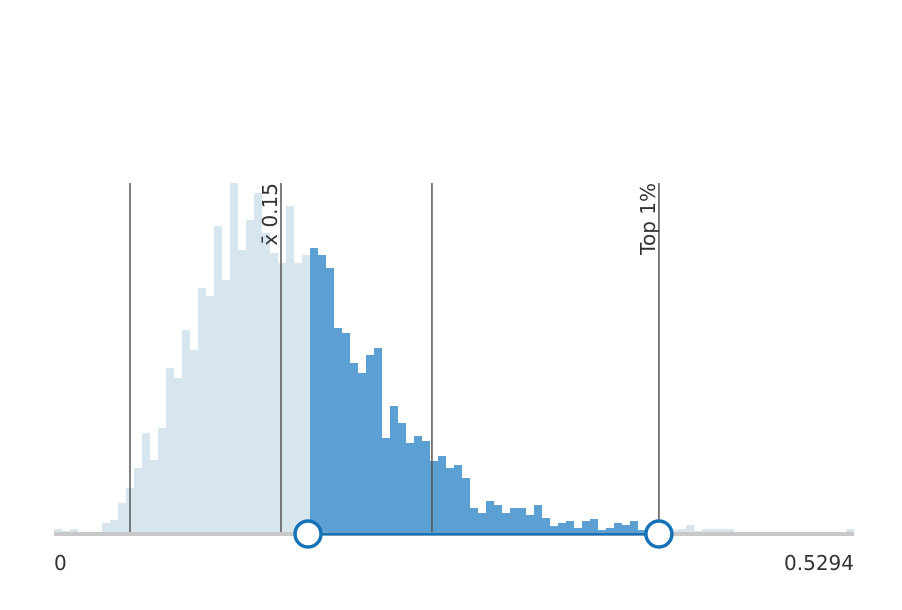 The width and height of the screenshot is (902, 610). I want to click on x-tick-label: 0, so click(60, 563).